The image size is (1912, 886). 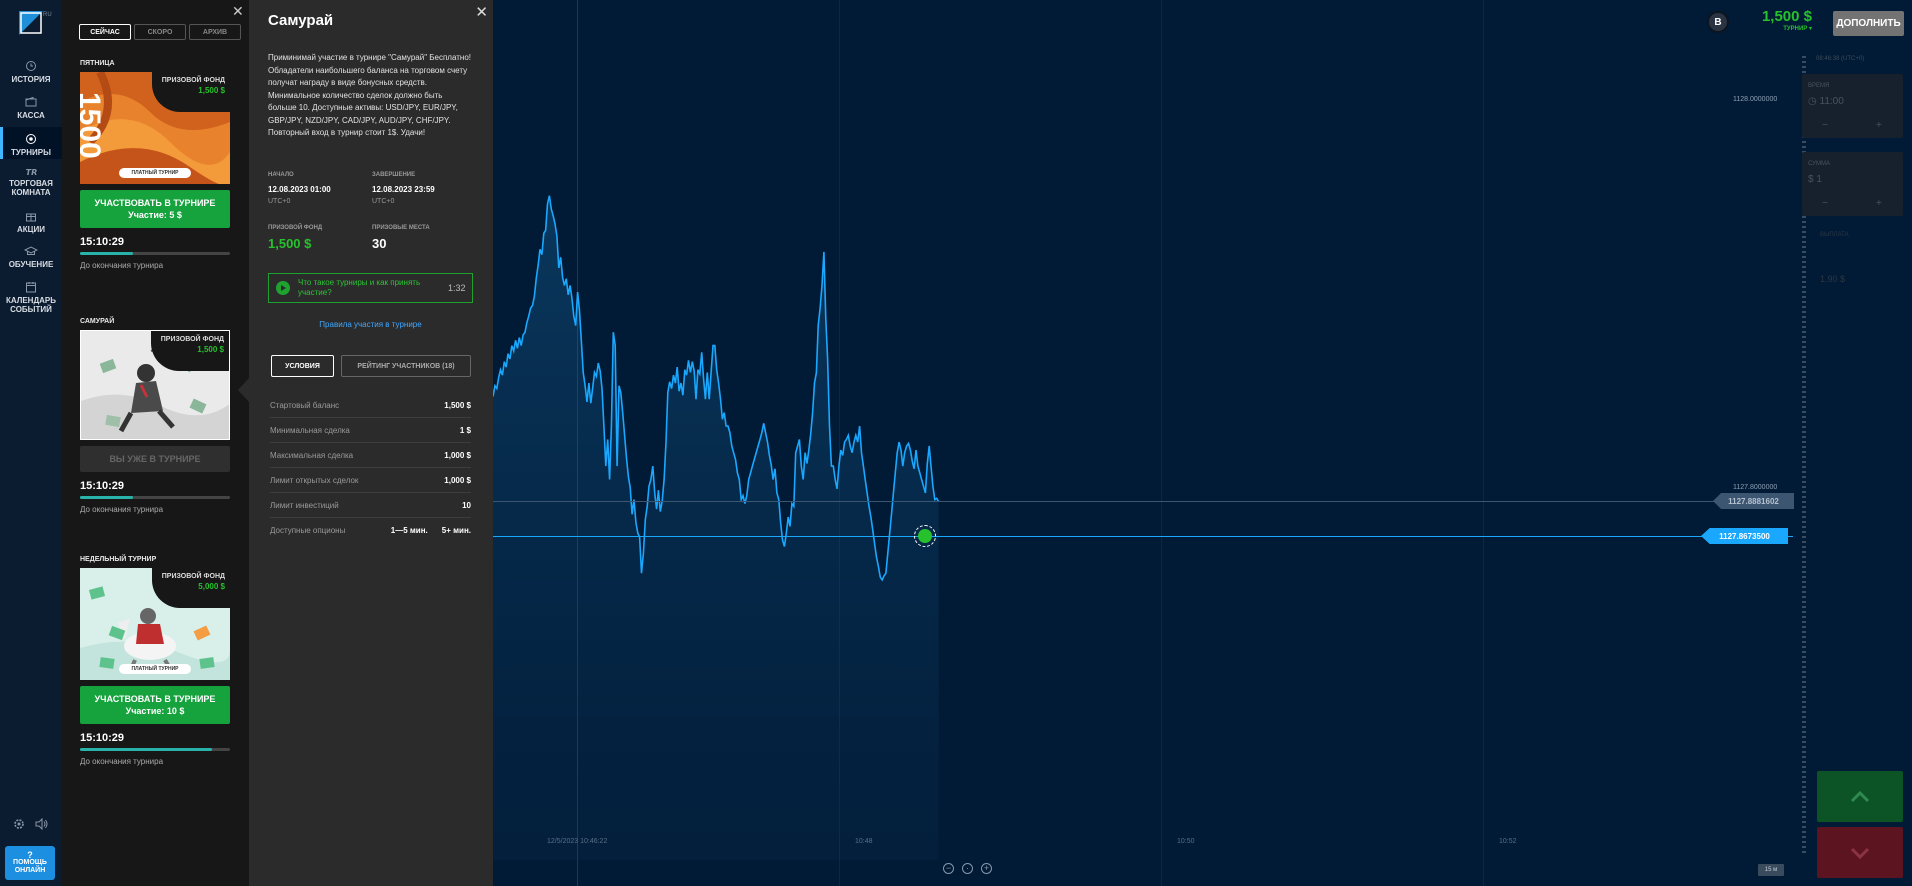 What do you see at coordinates (370, 480) in the screenshot?
I see `condition-row: Лимит открытых сделок 1,000 $` at bounding box center [370, 480].